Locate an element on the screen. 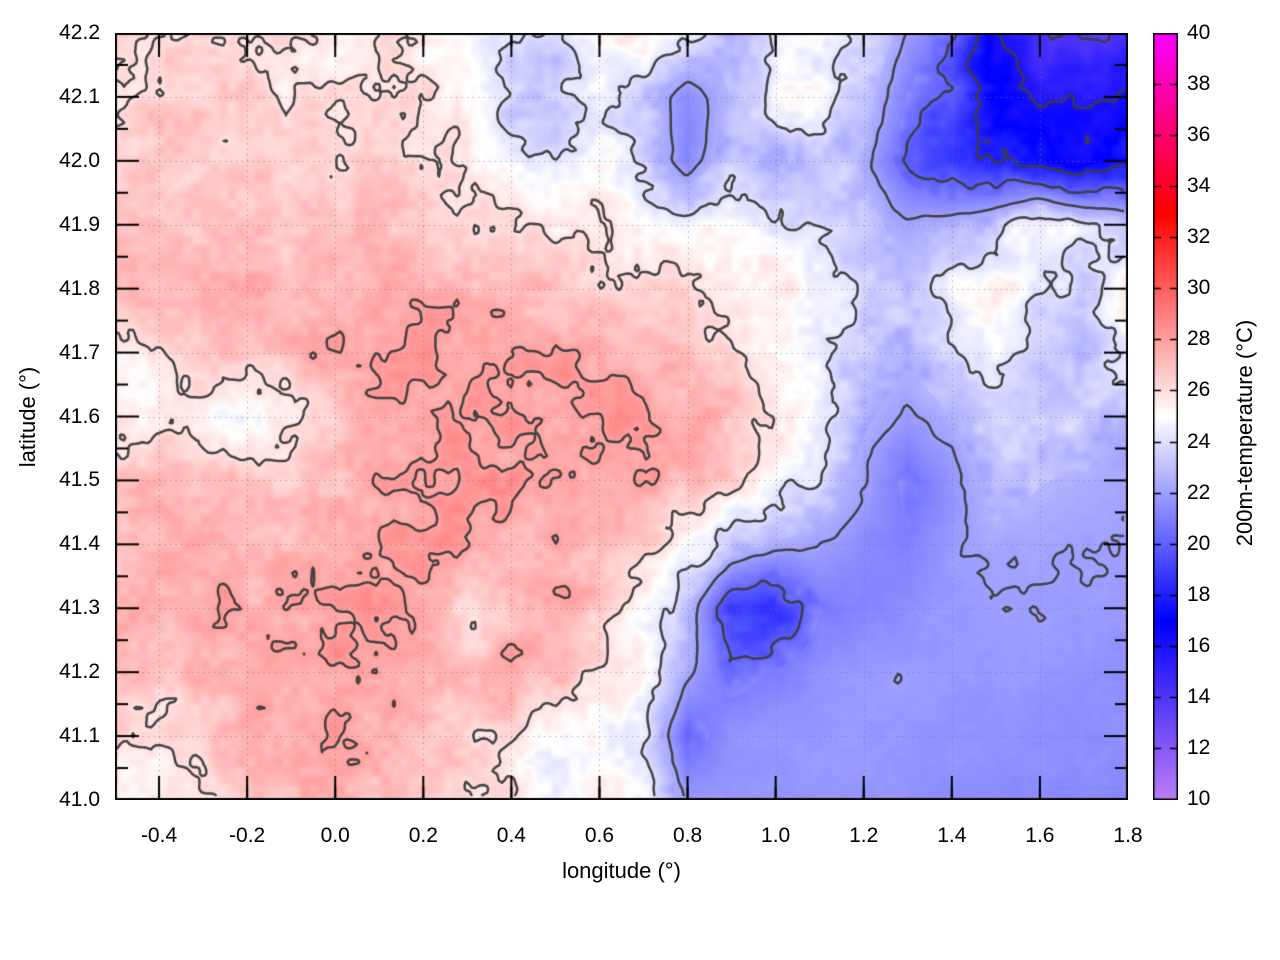  y-tick-label: 41.0 is located at coordinates (79, 799).